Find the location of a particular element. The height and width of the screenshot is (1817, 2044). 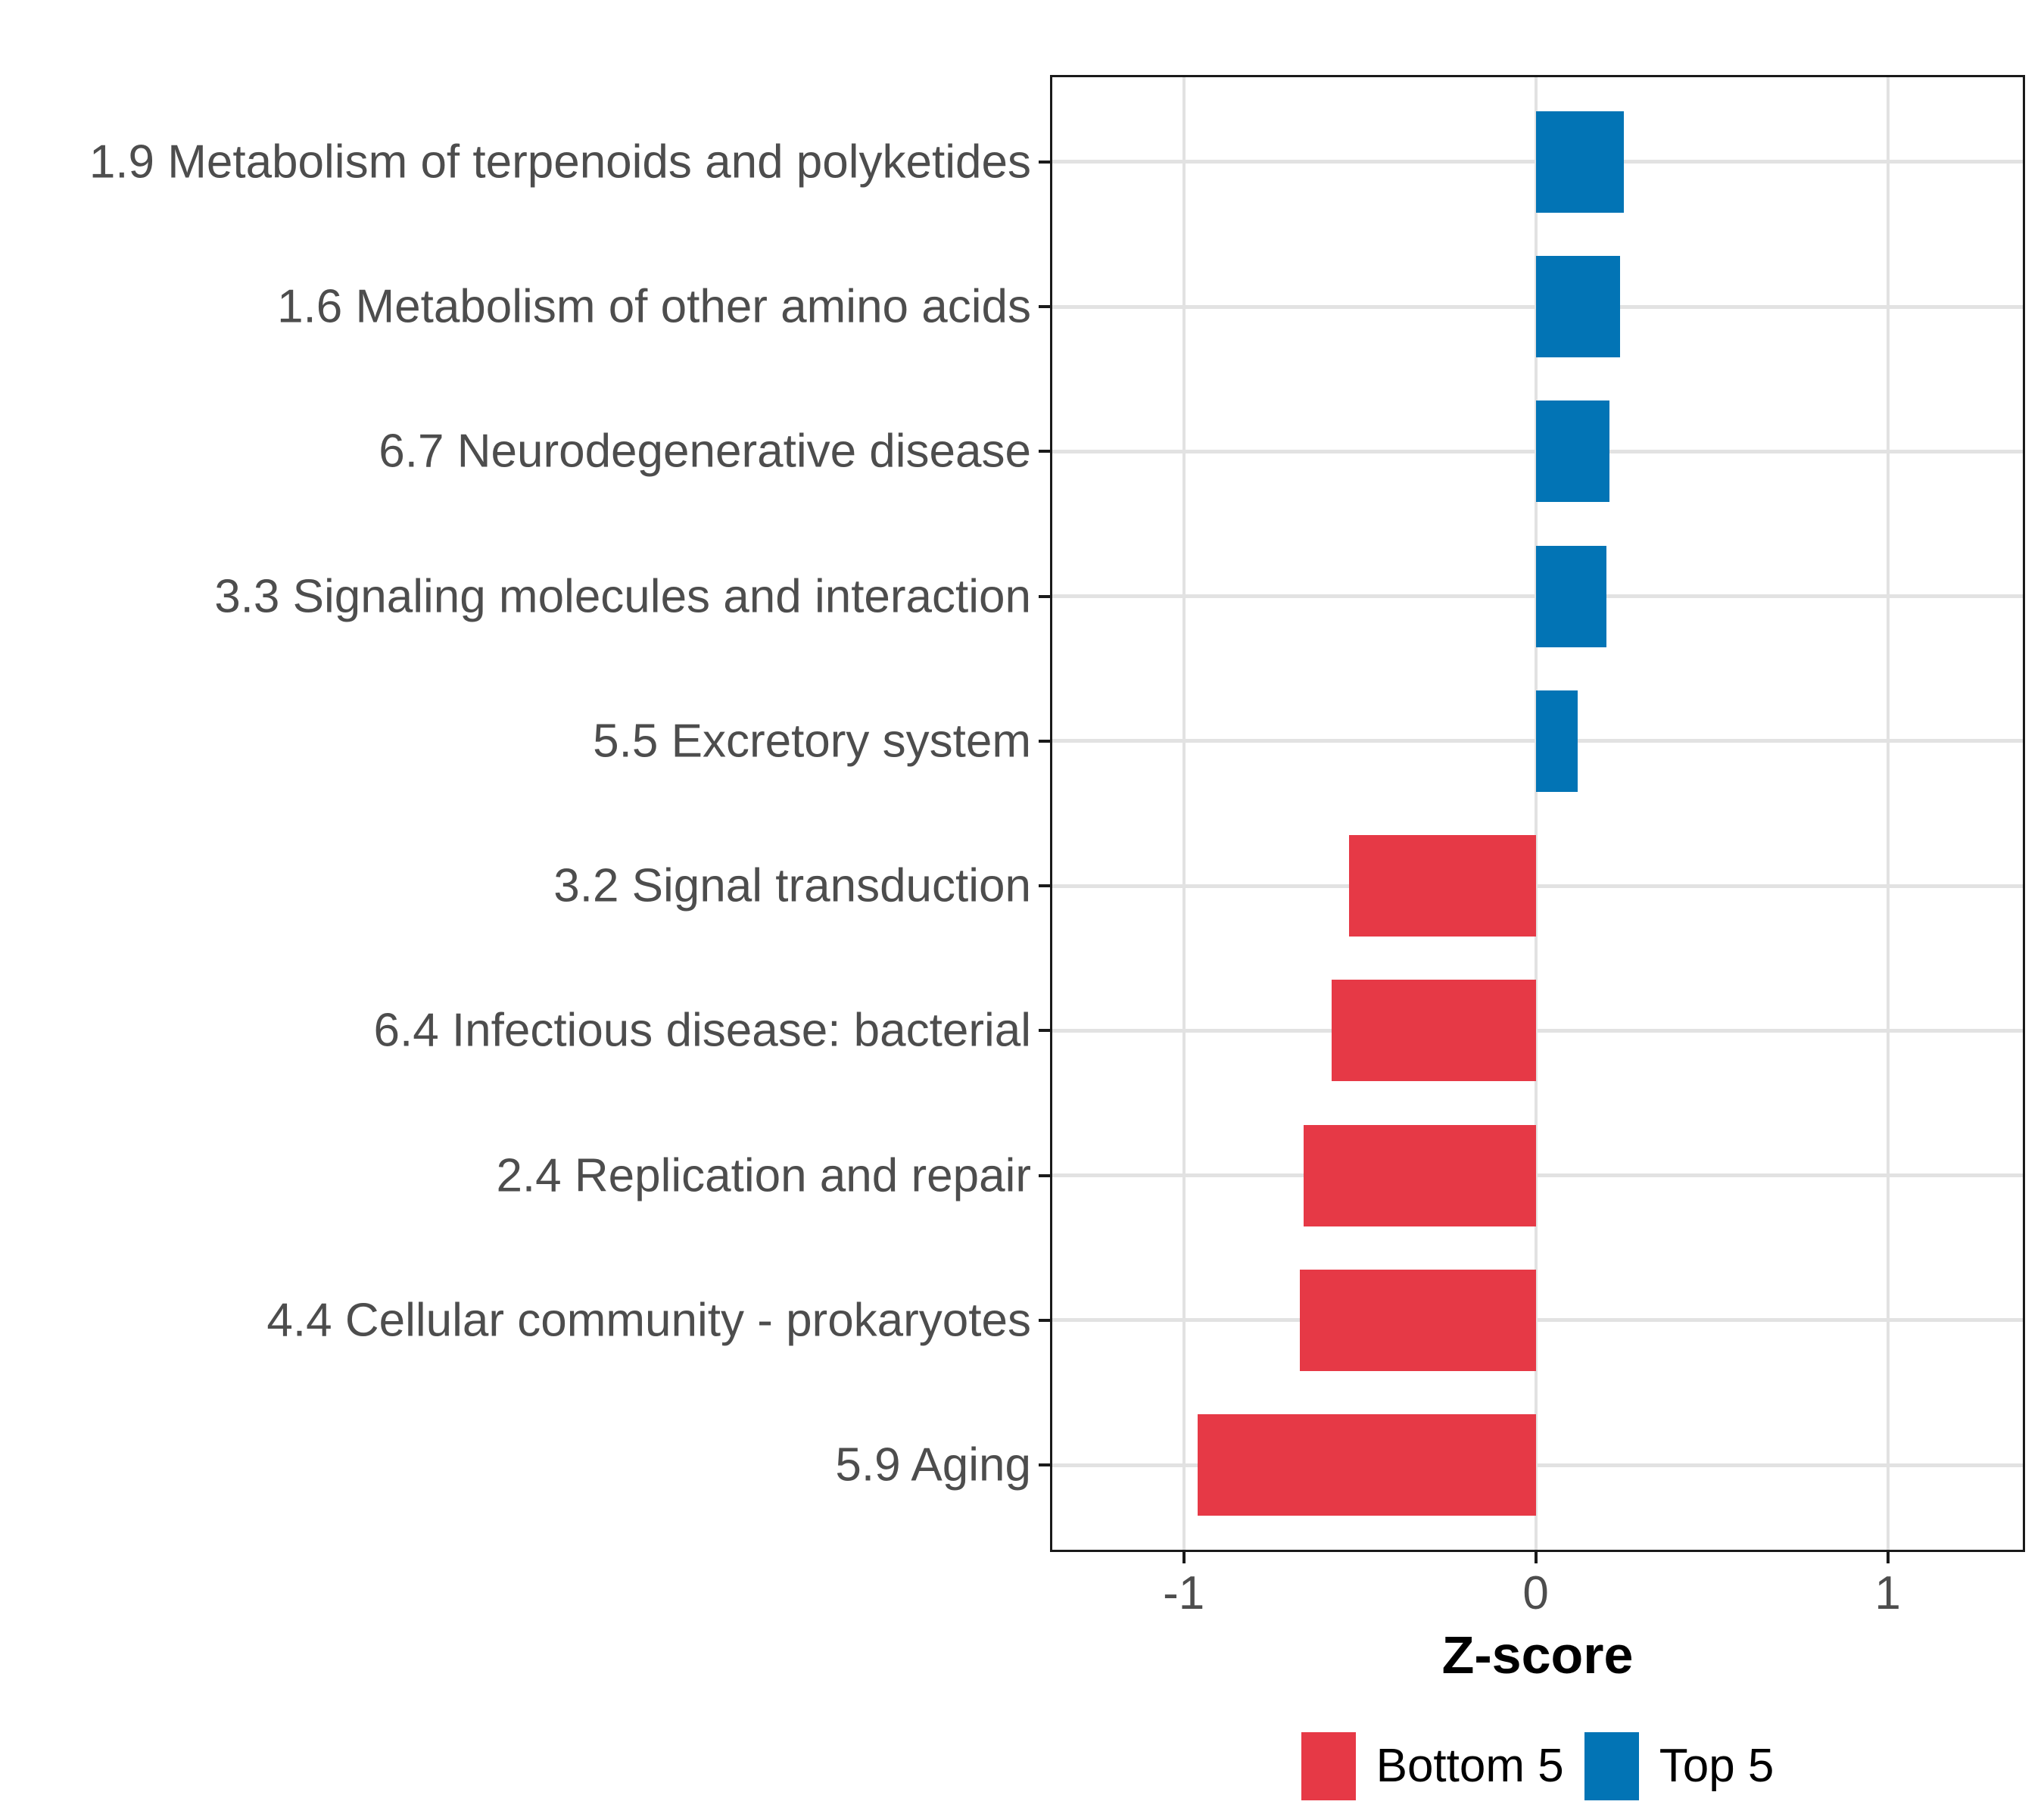

legend: Bottom 5 Top 5 is located at coordinates (1537, 1765).